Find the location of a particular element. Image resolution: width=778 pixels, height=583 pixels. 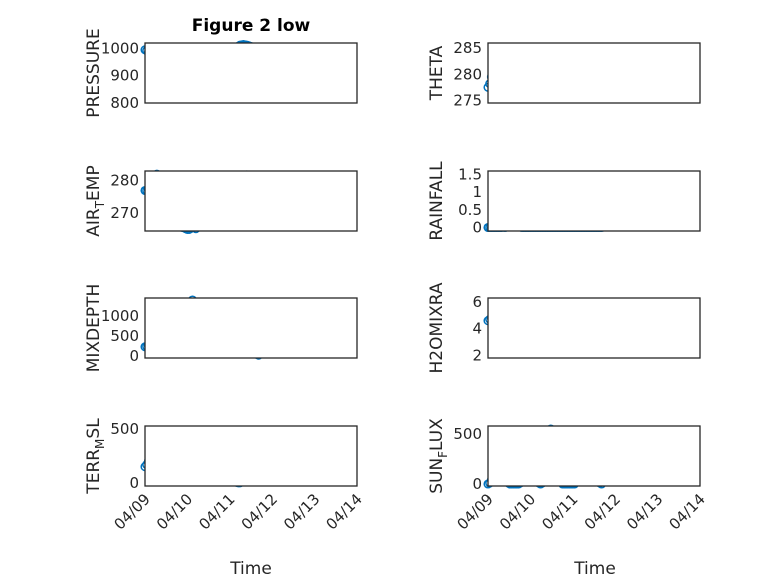

subplot-h2omixra: 2 4 6 H2OMIXRA is located at coordinates (564, 328).